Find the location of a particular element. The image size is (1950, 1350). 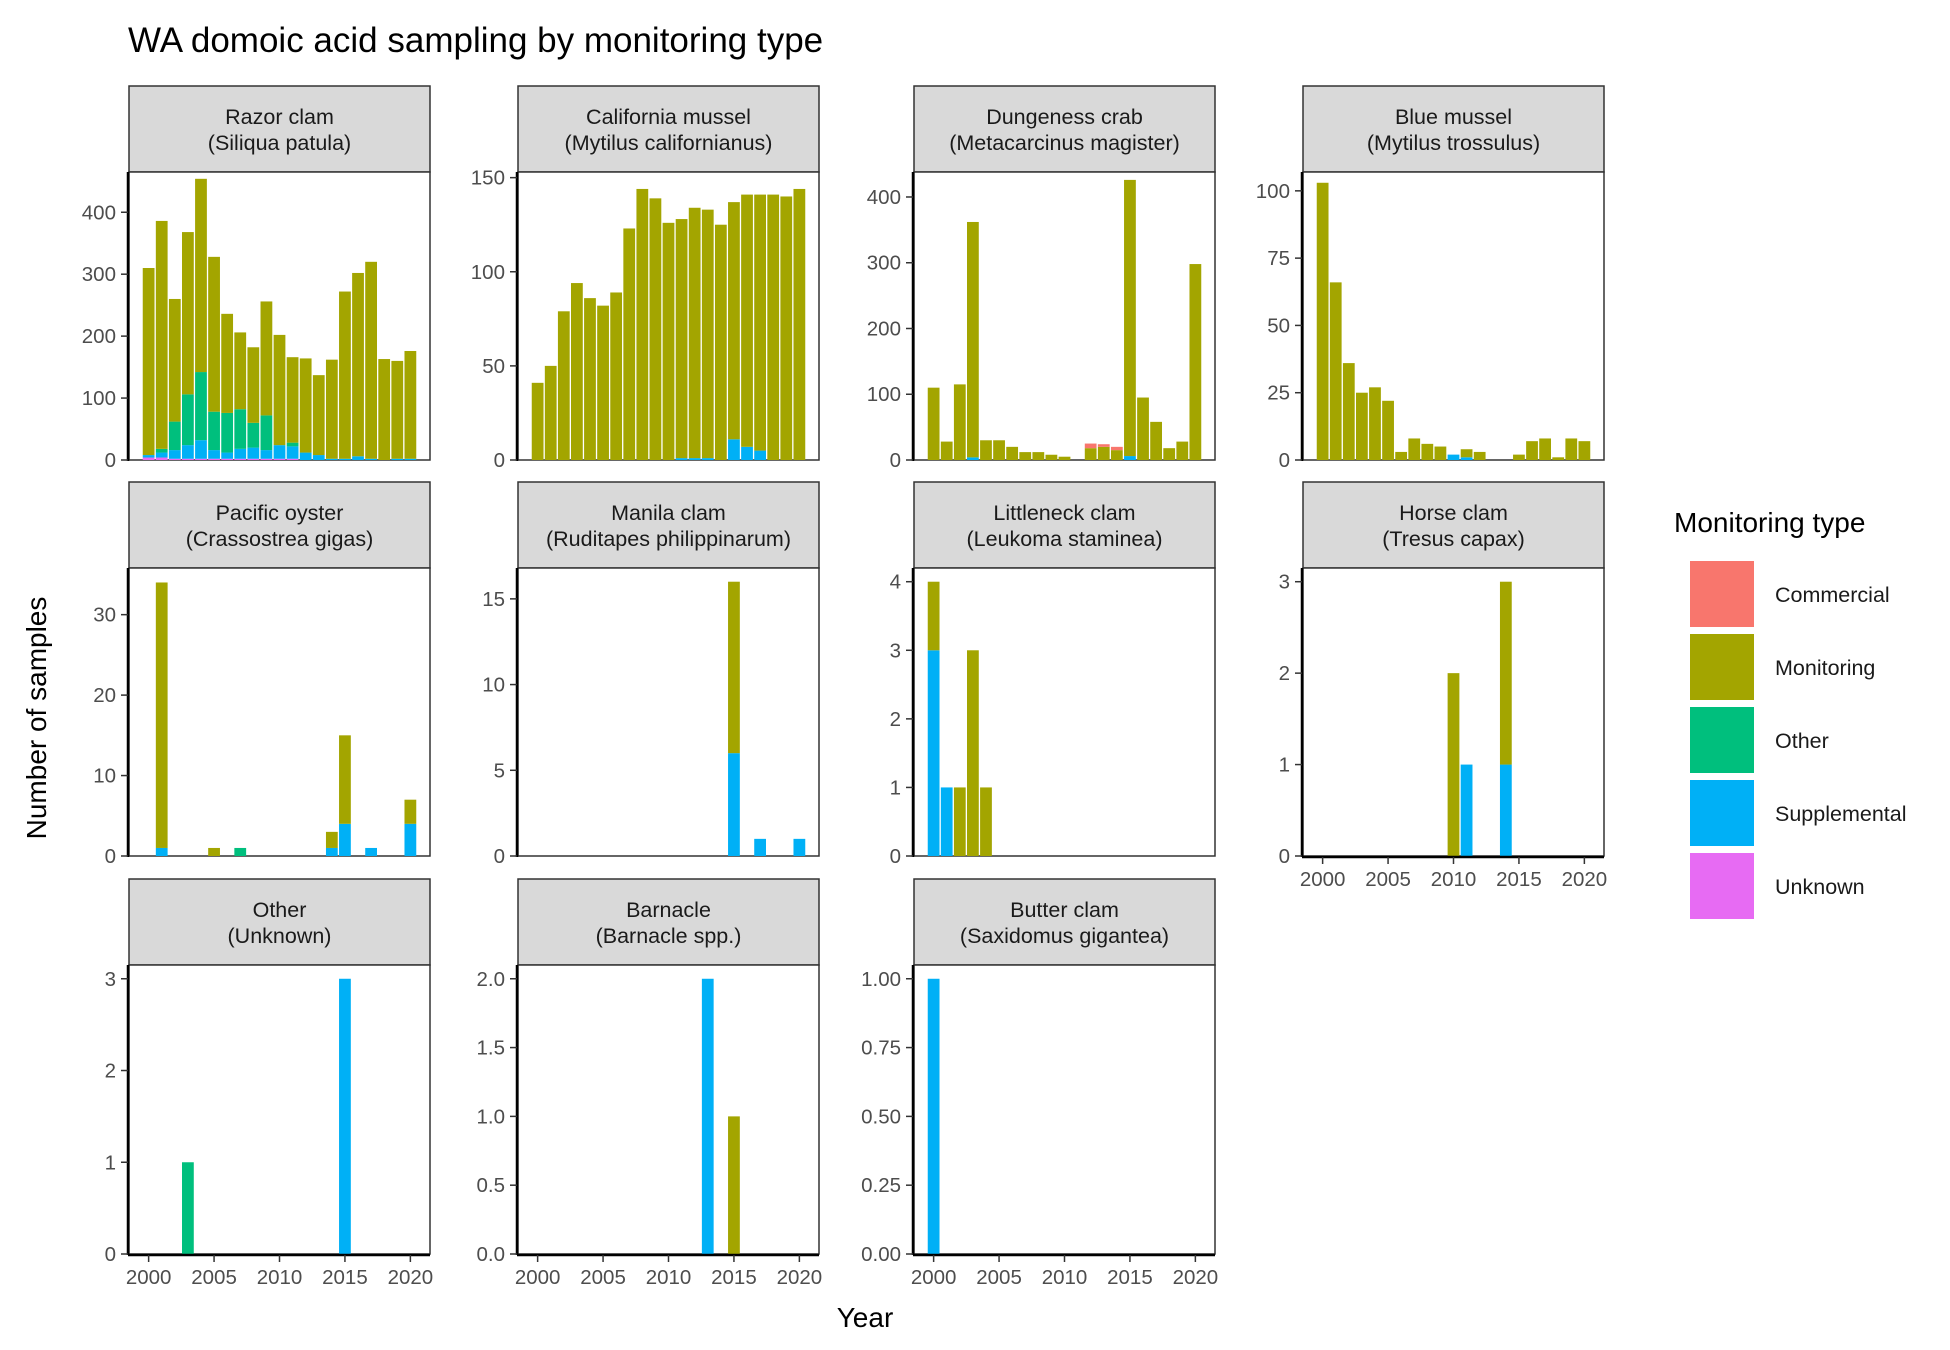

legend-label-monitoring: Monitoring is located at coordinates (1825, 668).